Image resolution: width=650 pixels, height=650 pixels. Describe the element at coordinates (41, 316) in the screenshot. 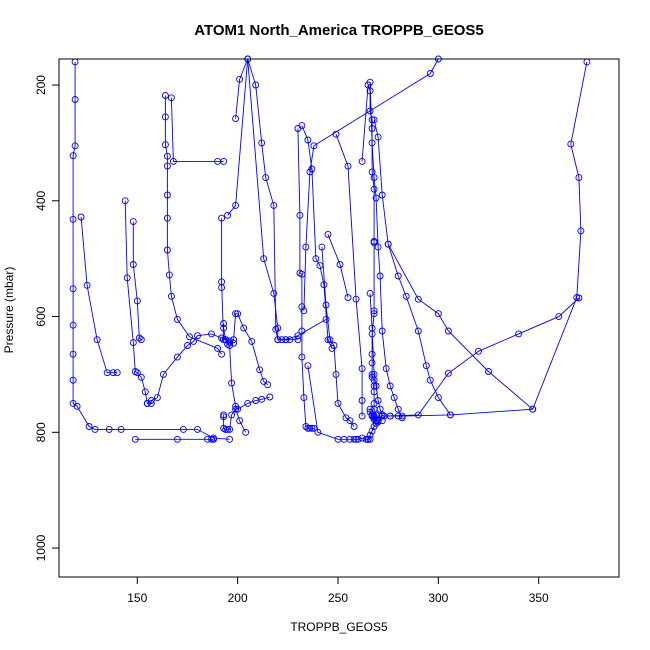

I see `y-tick-label: 600` at that location.